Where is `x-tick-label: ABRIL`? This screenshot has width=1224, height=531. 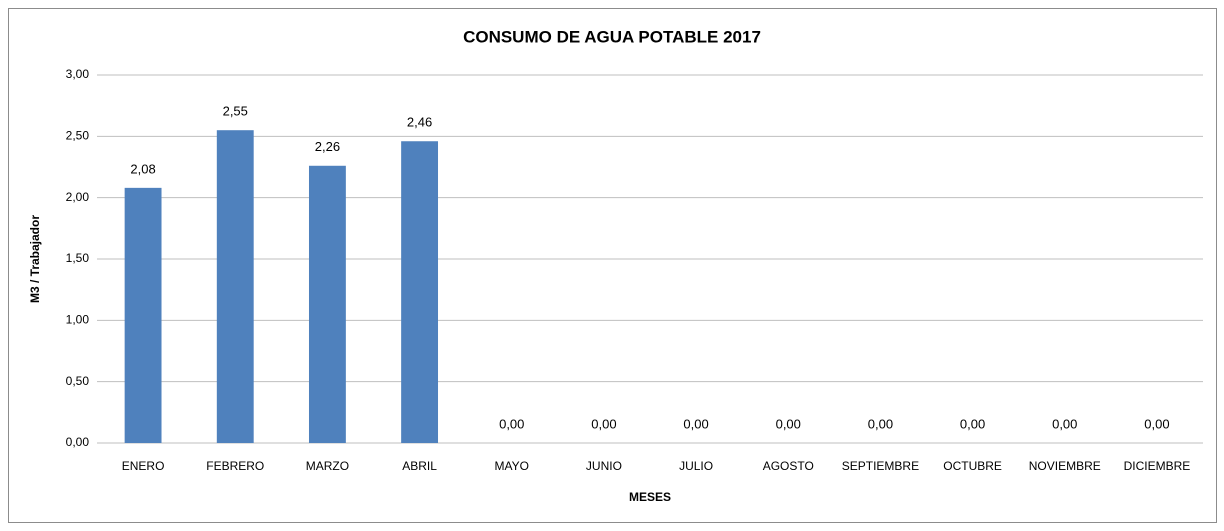
x-tick-label: ABRIL is located at coordinates (419, 466).